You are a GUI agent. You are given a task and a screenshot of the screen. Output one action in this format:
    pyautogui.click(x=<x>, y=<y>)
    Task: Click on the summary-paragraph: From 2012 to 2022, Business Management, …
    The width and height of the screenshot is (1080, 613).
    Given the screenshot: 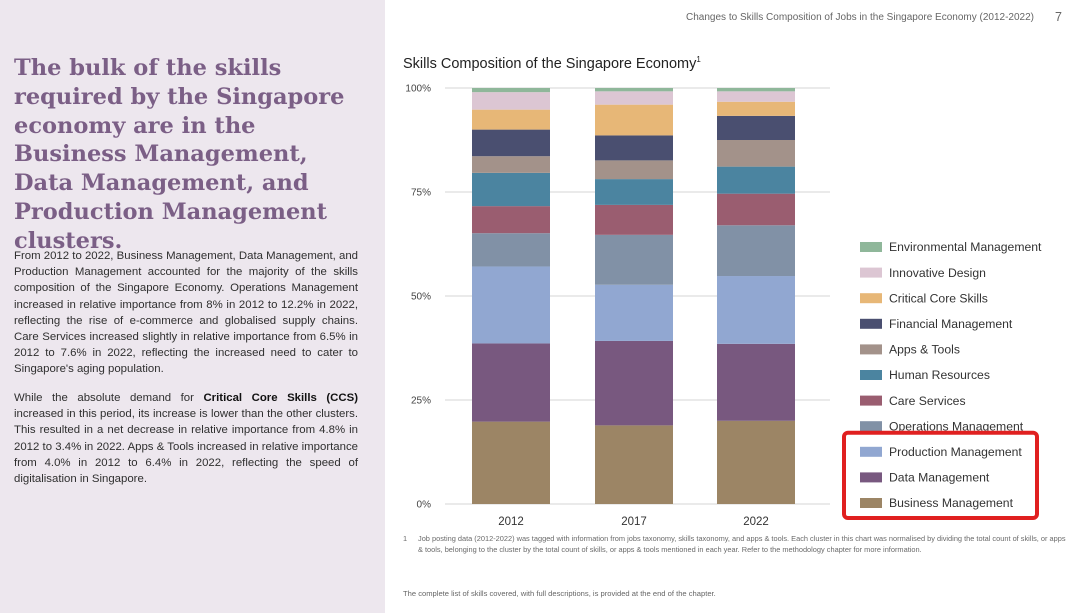 What is the action you would take?
    pyautogui.click(x=186, y=313)
    